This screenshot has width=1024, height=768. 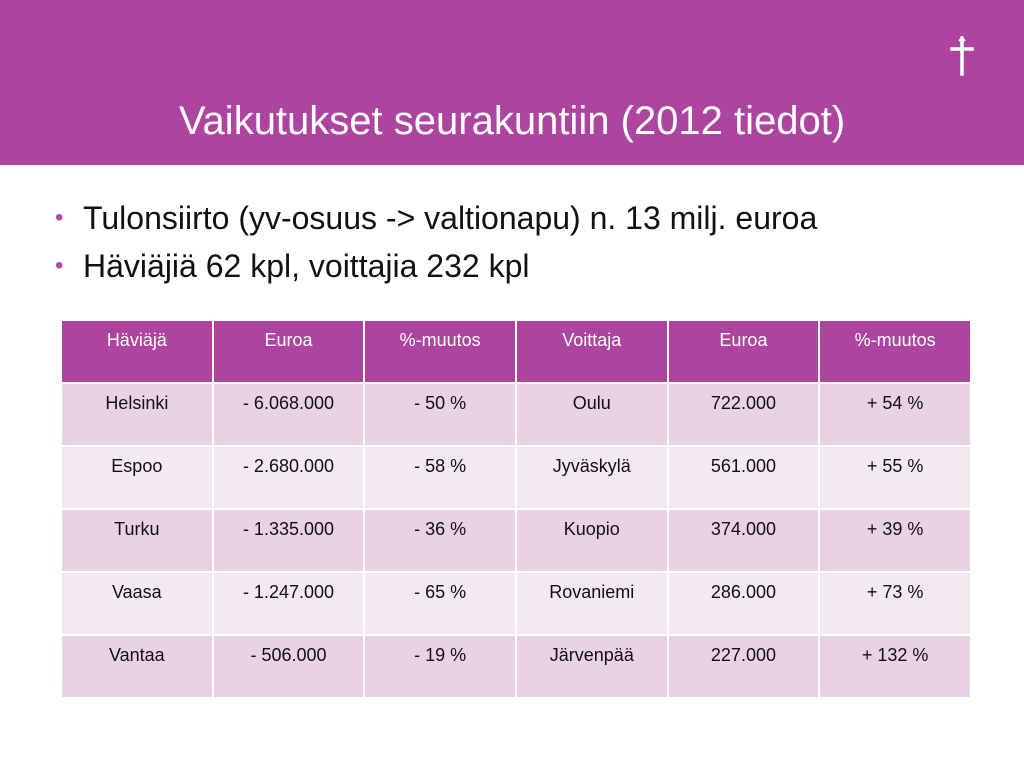 What do you see at coordinates (440, 666) in the screenshot?
I see `cell: - 19 %` at bounding box center [440, 666].